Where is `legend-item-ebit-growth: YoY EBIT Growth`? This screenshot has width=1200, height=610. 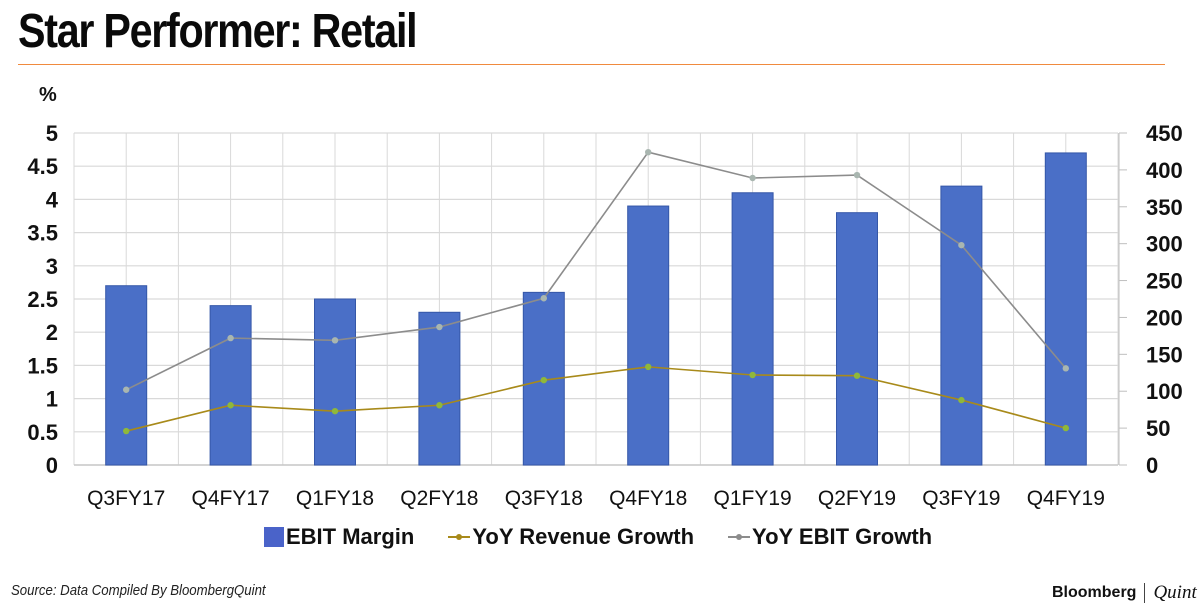
legend-item-ebit-growth: YoY EBIT Growth is located at coordinates (830, 537).